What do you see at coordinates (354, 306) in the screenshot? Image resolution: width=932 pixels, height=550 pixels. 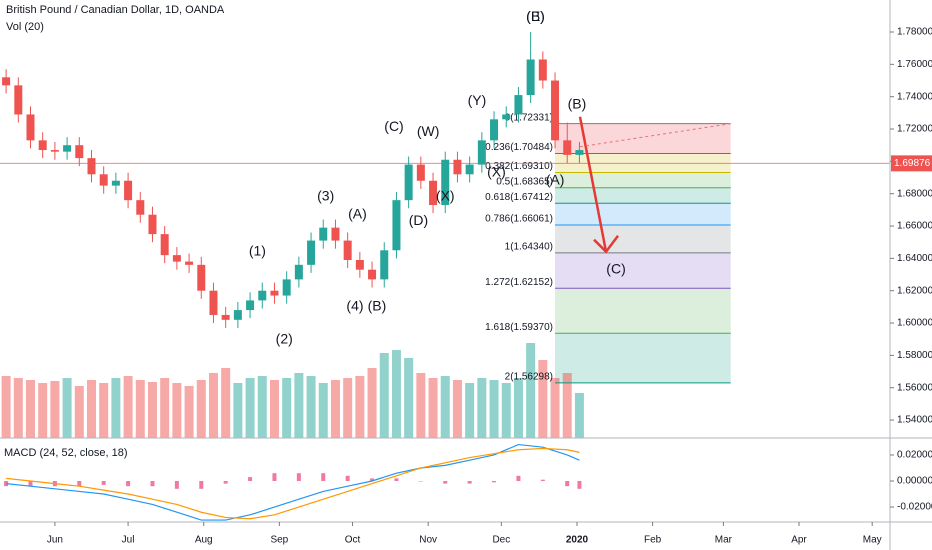 I see `wave-label: (4)` at bounding box center [354, 306].